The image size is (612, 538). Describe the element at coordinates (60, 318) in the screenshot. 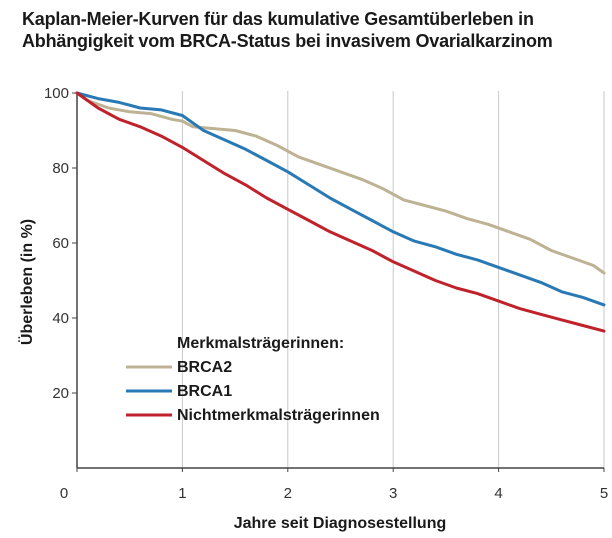

I see `y-tick-label: 40` at that location.